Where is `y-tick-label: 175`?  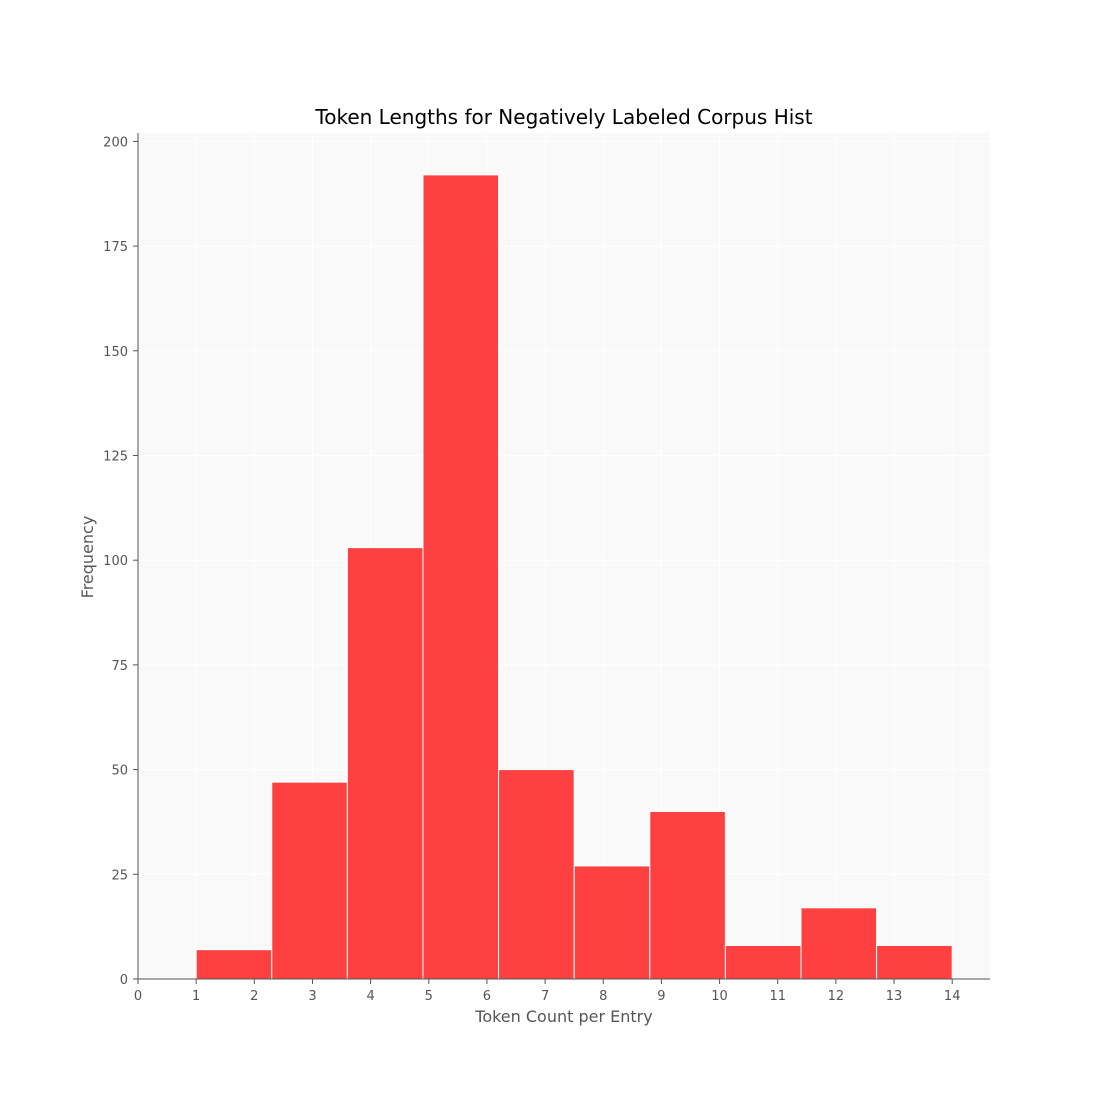
y-tick-label: 175 is located at coordinates (115, 247).